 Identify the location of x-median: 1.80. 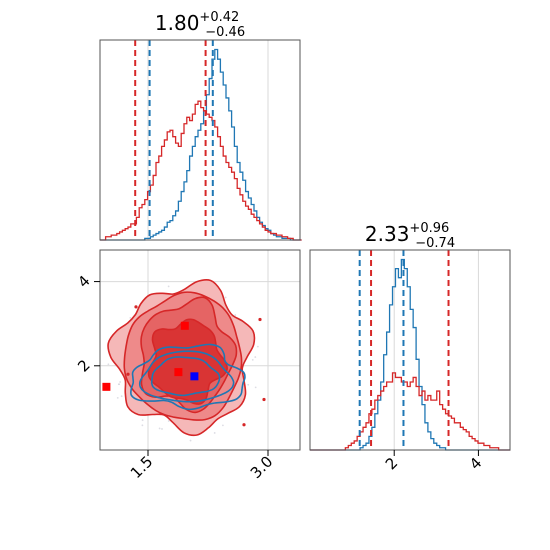
(177, 23).